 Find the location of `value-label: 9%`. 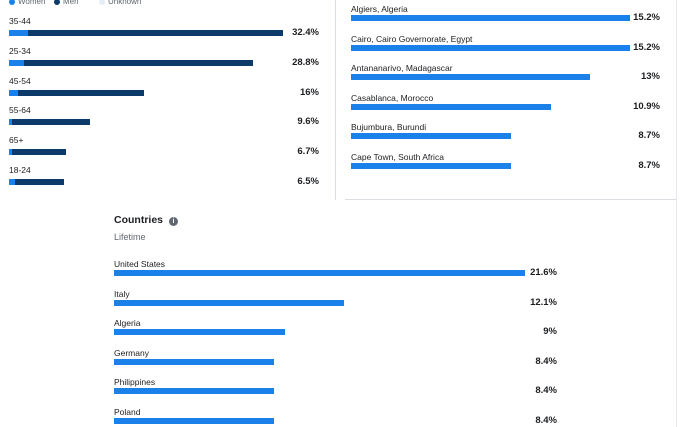

value-label: 9% is located at coordinates (550, 332).